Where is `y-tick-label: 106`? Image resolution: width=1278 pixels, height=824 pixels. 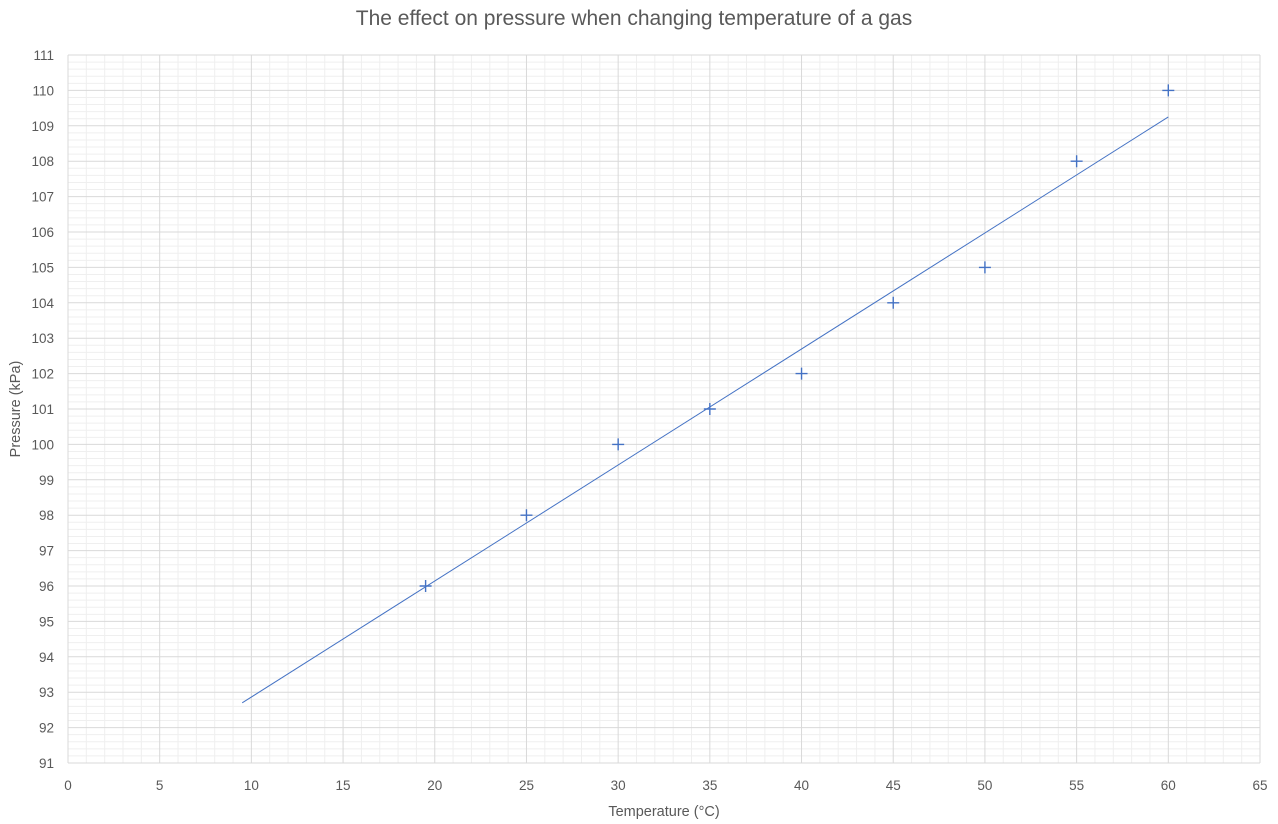 y-tick-label: 106 is located at coordinates (42, 232).